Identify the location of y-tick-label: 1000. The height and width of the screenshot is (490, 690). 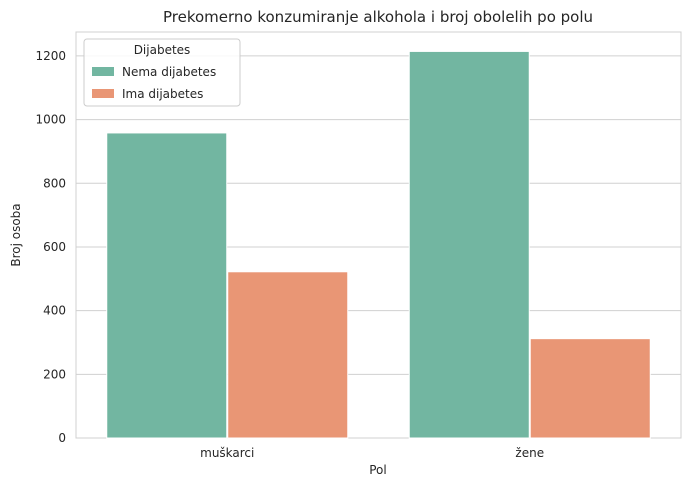
(50, 120).